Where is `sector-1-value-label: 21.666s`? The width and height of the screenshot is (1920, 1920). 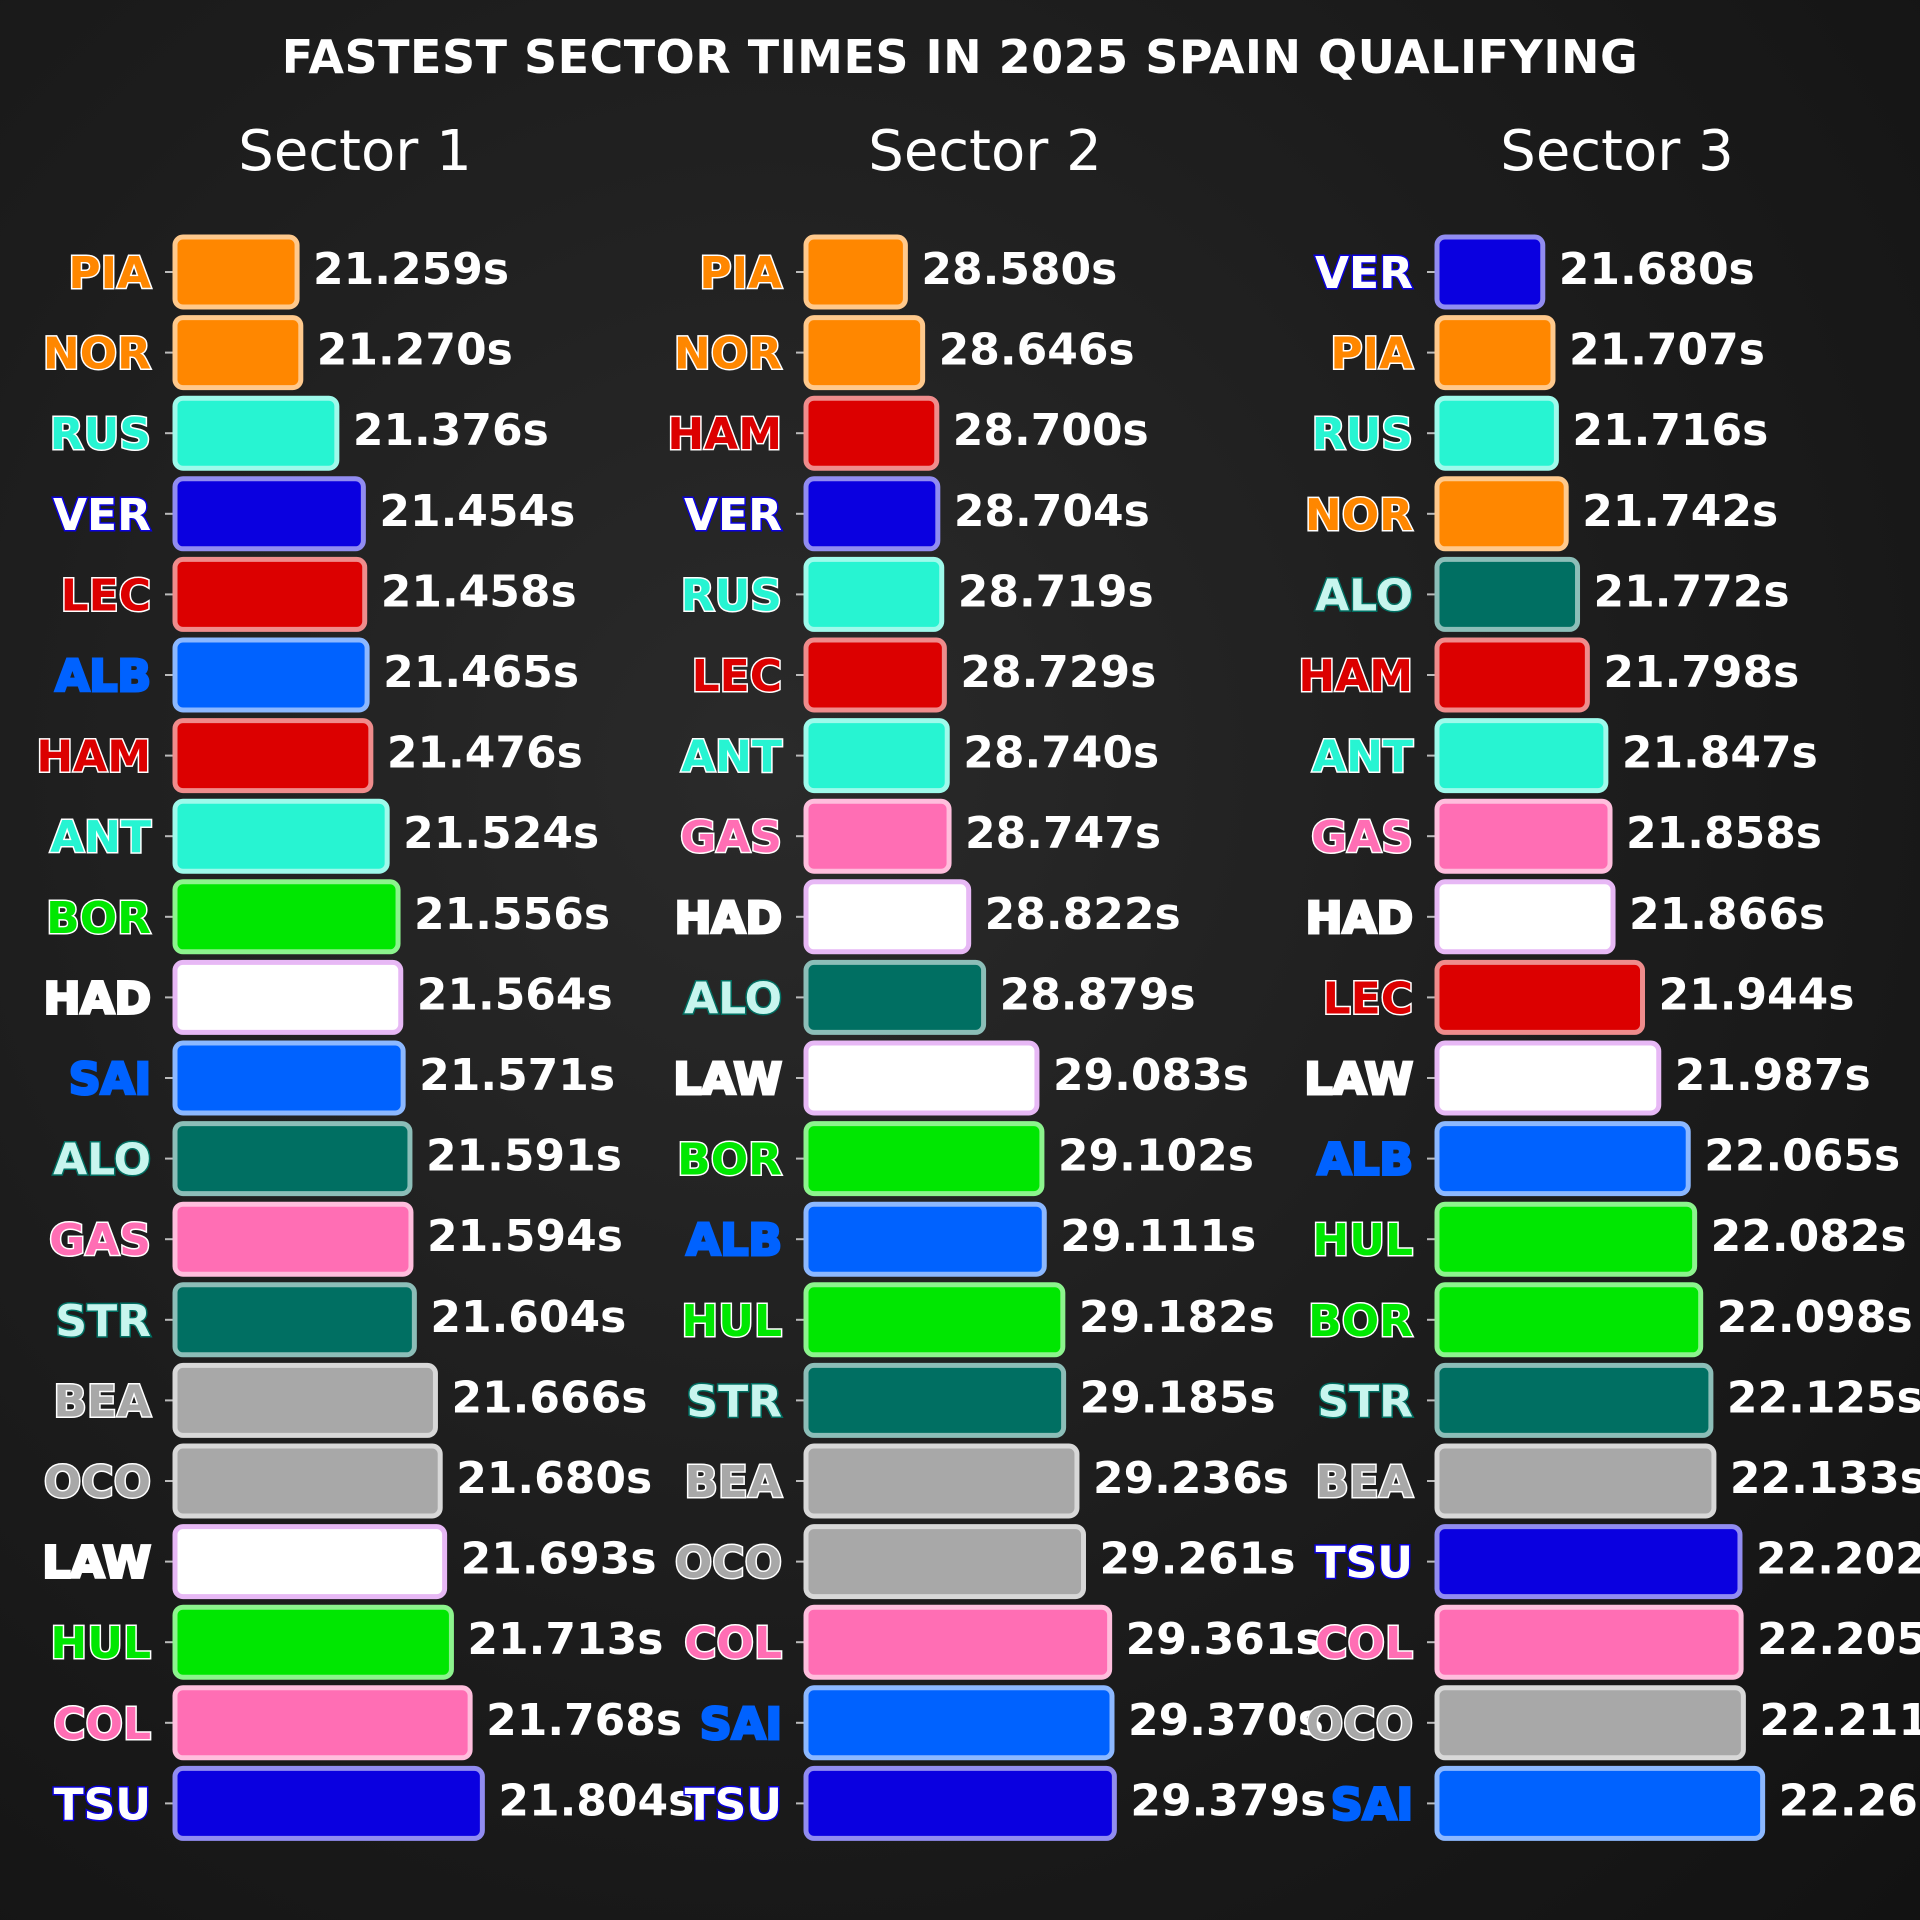
sector-1-value-label: 21.666s is located at coordinates (549, 1397).